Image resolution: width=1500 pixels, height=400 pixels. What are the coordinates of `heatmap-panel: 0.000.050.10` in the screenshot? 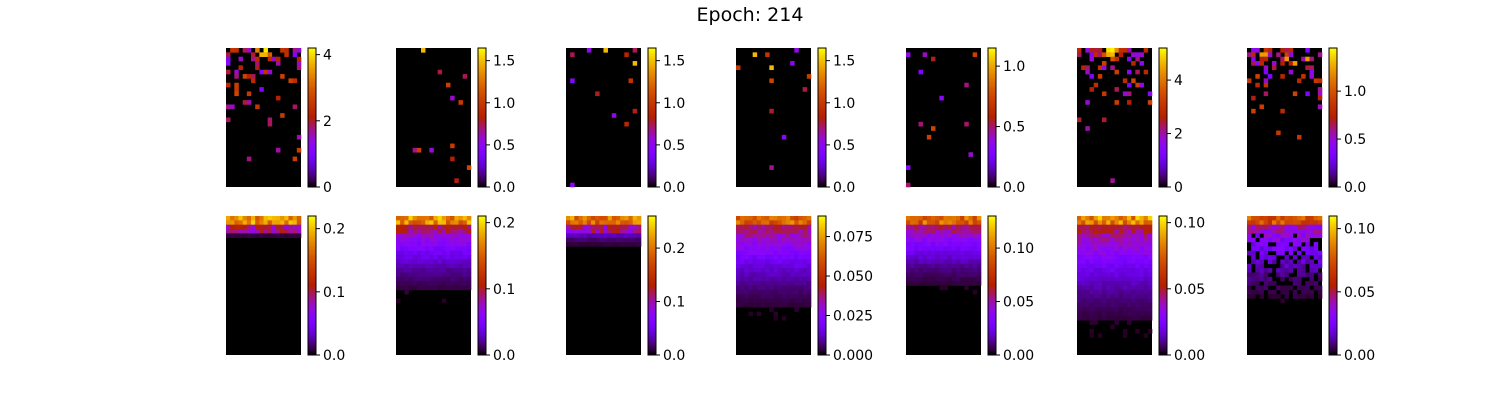 It's located at (1141, 289).